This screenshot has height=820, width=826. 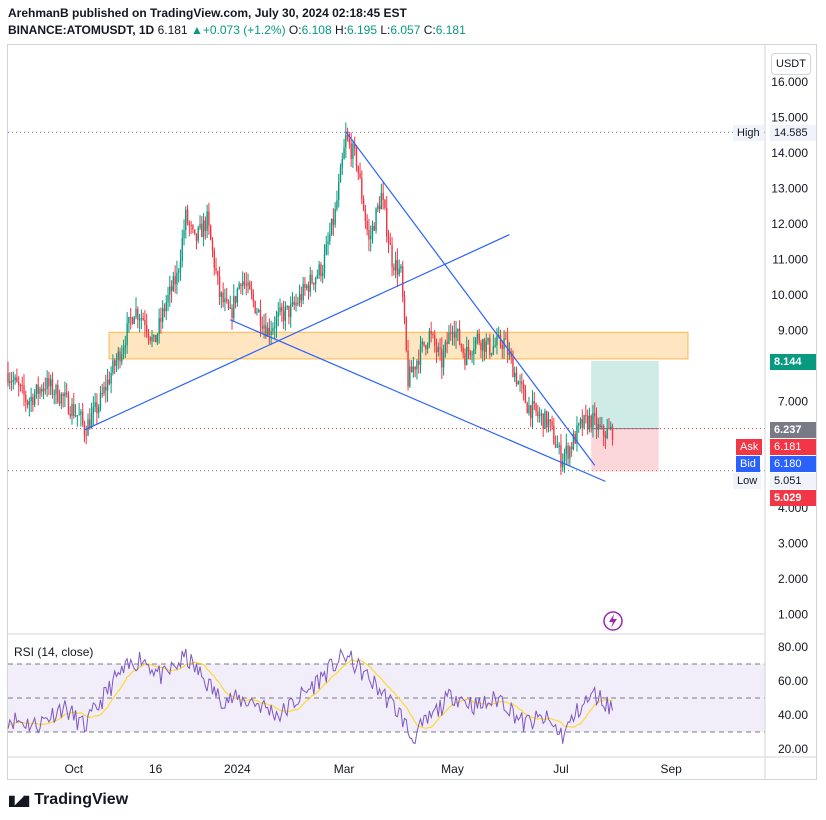 What do you see at coordinates (672, 769) in the screenshot?
I see `time-tick-label: Sep` at bounding box center [672, 769].